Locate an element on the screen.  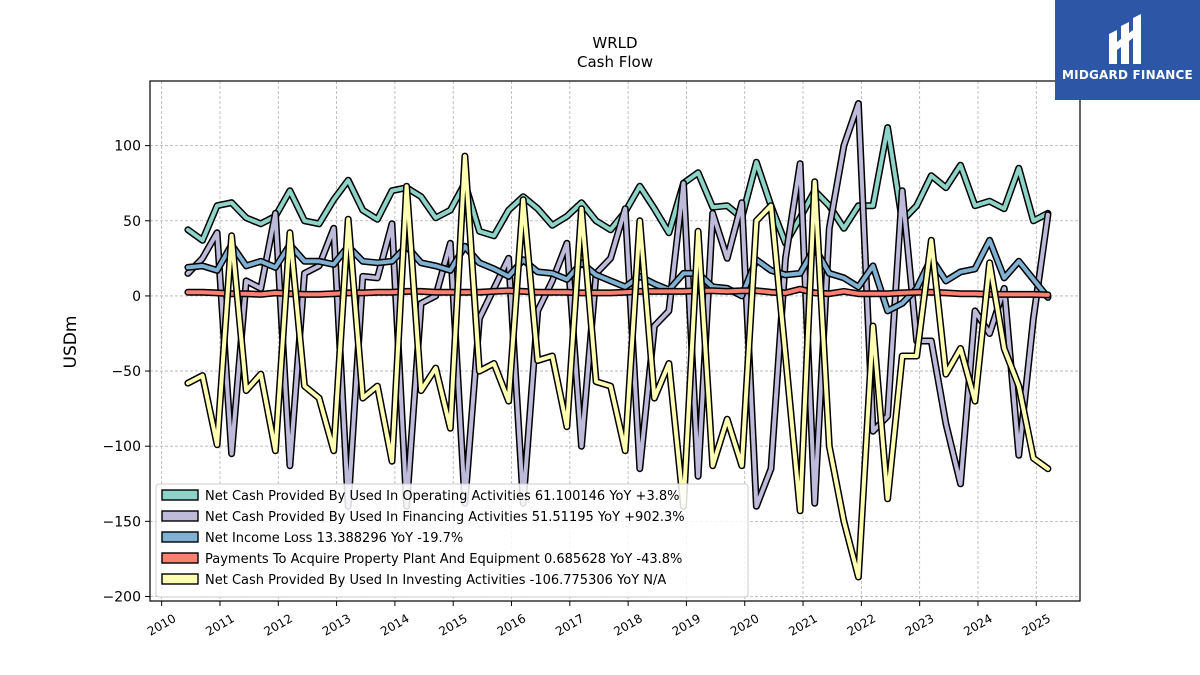
x-tick-label: 2023 is located at coordinates (919, 624).